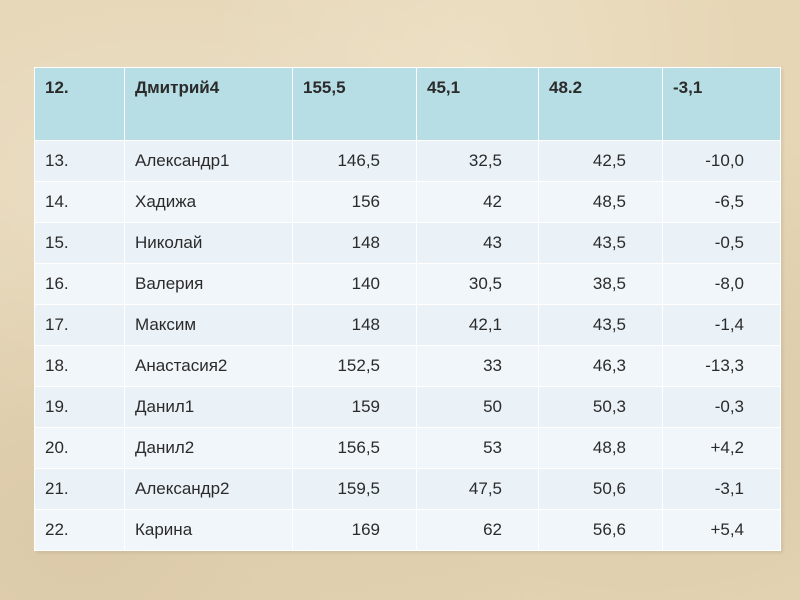 The width and height of the screenshot is (800, 600). Describe the element at coordinates (354, 104) in the screenshot. I see `header-cell-value-1: 155,5` at that location.